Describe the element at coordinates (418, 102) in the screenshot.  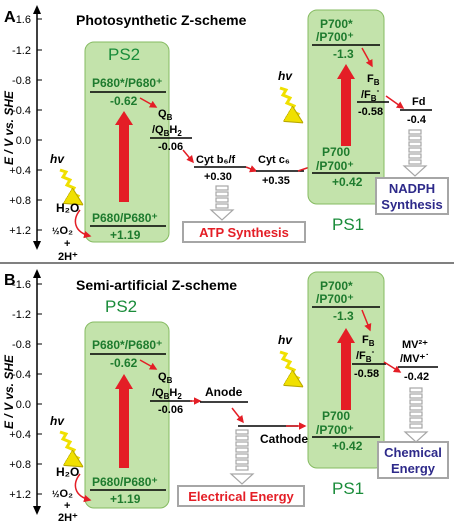
I see `fd-label: Fd` at that location.